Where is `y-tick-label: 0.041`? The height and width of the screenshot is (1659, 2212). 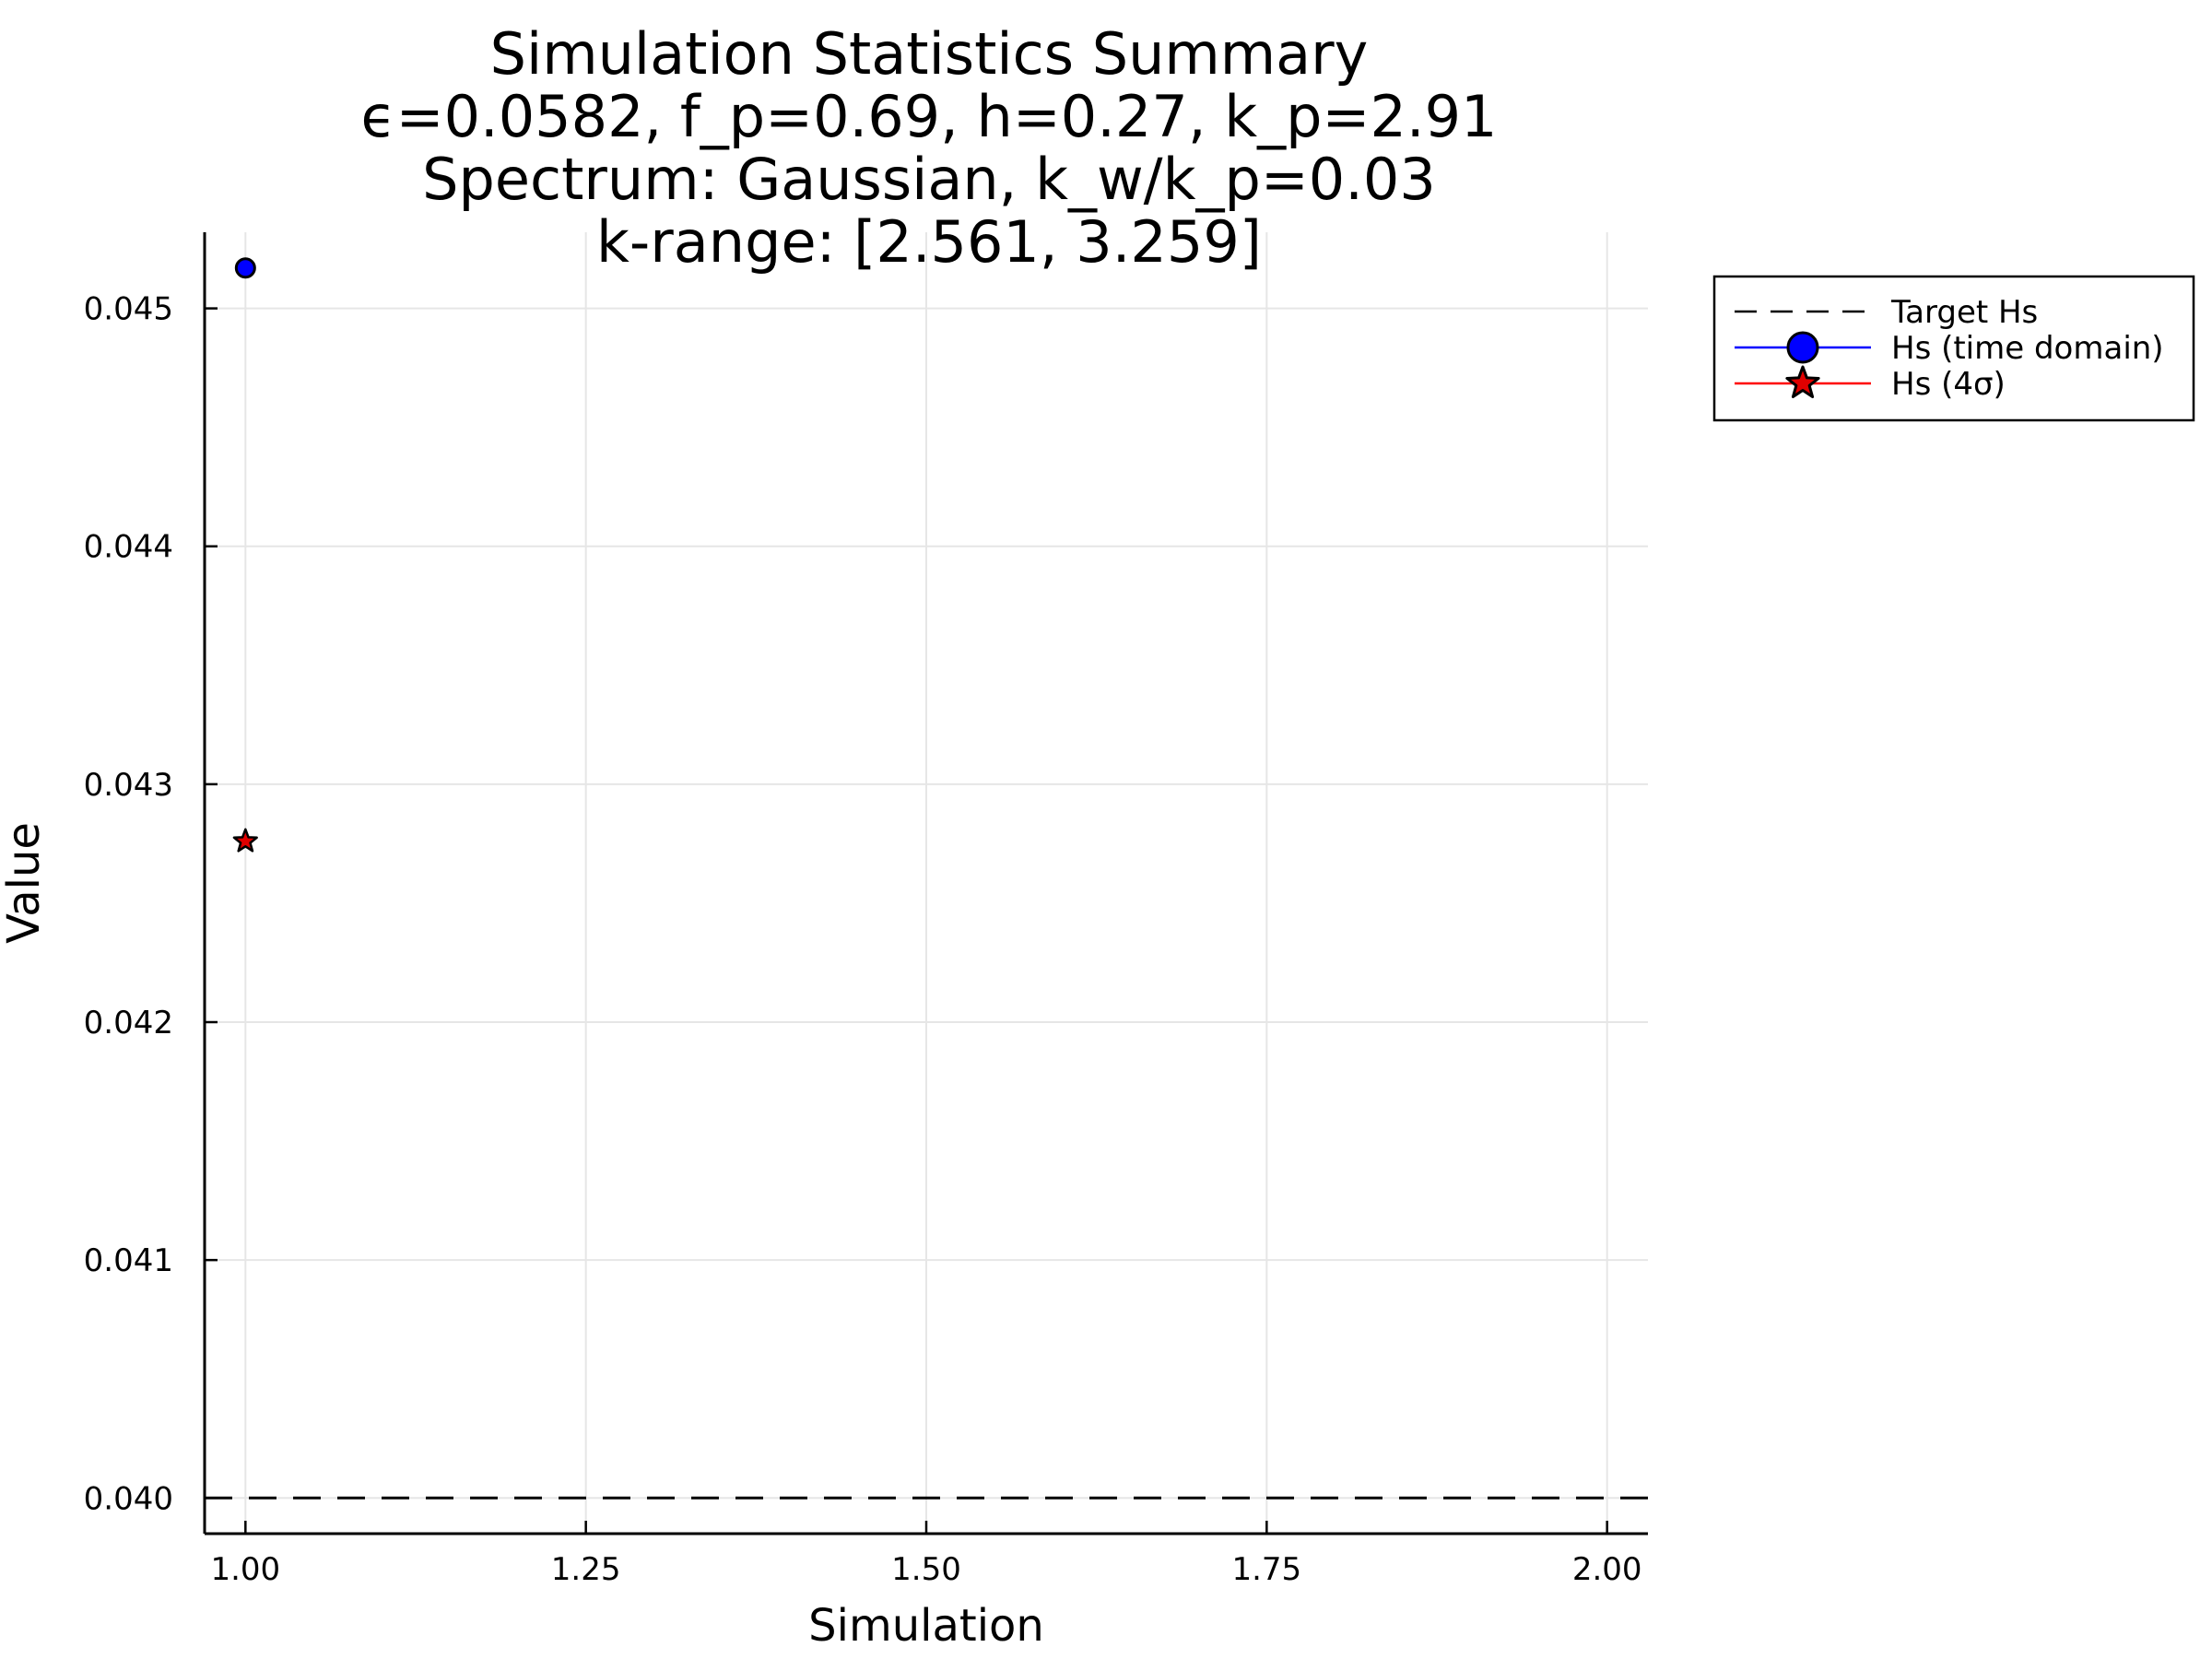
y-tick-label: 0.041 is located at coordinates (128, 1260).